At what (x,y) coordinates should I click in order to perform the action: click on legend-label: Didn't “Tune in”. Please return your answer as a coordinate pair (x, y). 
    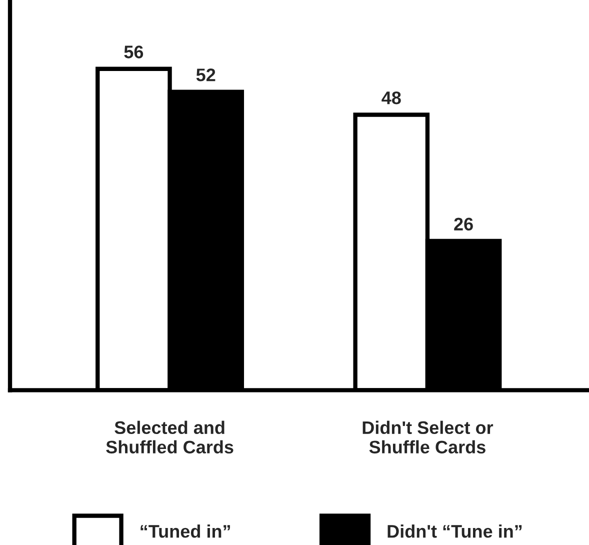
    Looking at the image, I should click on (455, 531).